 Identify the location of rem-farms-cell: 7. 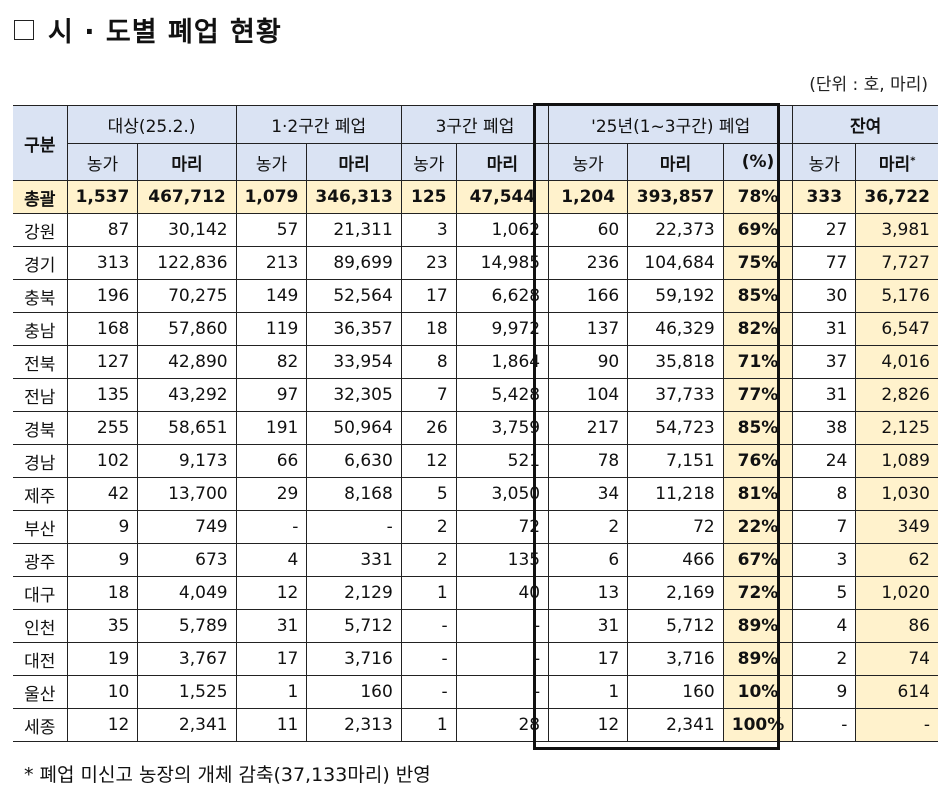
(824, 527).